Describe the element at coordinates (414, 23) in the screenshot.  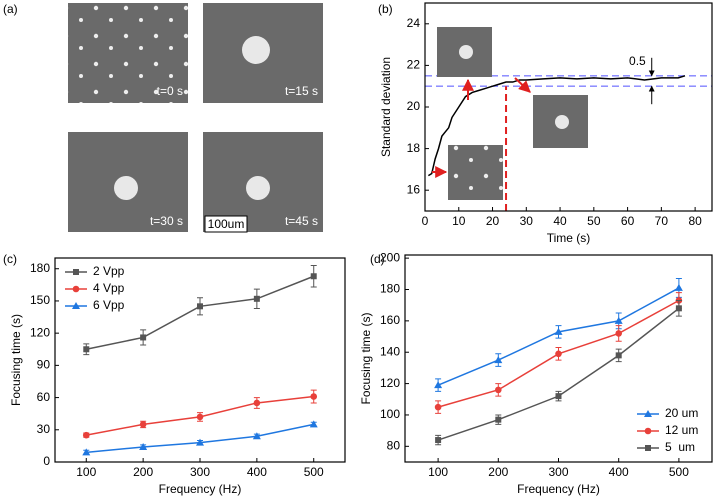
I see `y-tick-label: 24` at that location.